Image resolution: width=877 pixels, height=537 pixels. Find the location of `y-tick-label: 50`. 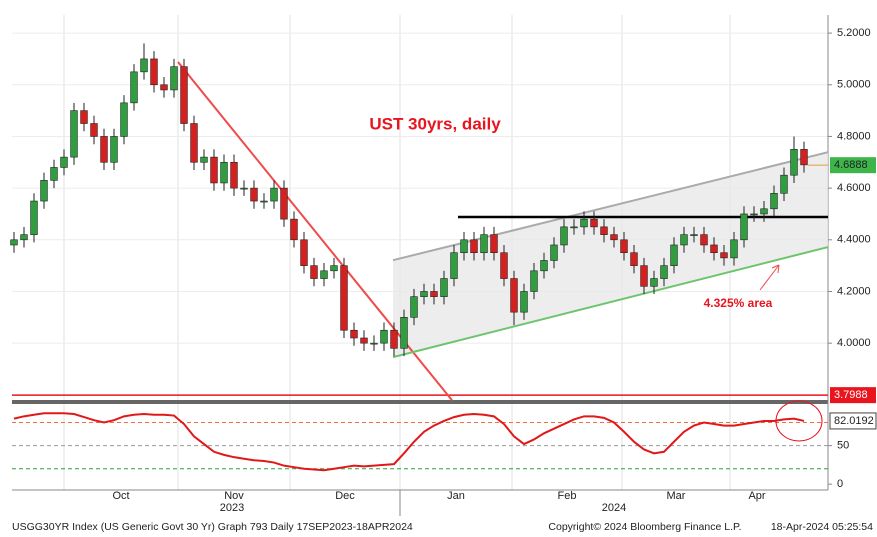

y-tick-label: 50 is located at coordinates (843, 446).